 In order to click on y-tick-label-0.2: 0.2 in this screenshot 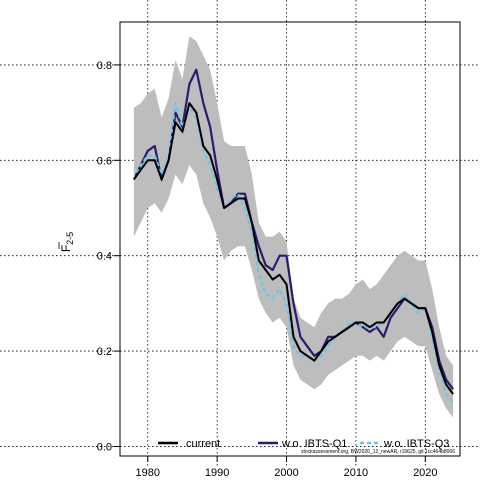, I will do `click(104, 352)`.